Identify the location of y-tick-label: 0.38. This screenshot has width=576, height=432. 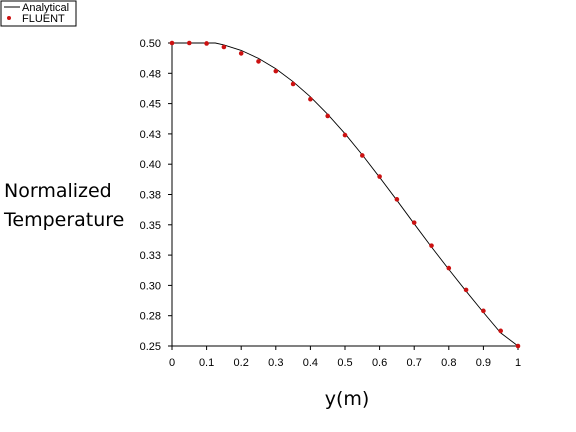
(150, 196).